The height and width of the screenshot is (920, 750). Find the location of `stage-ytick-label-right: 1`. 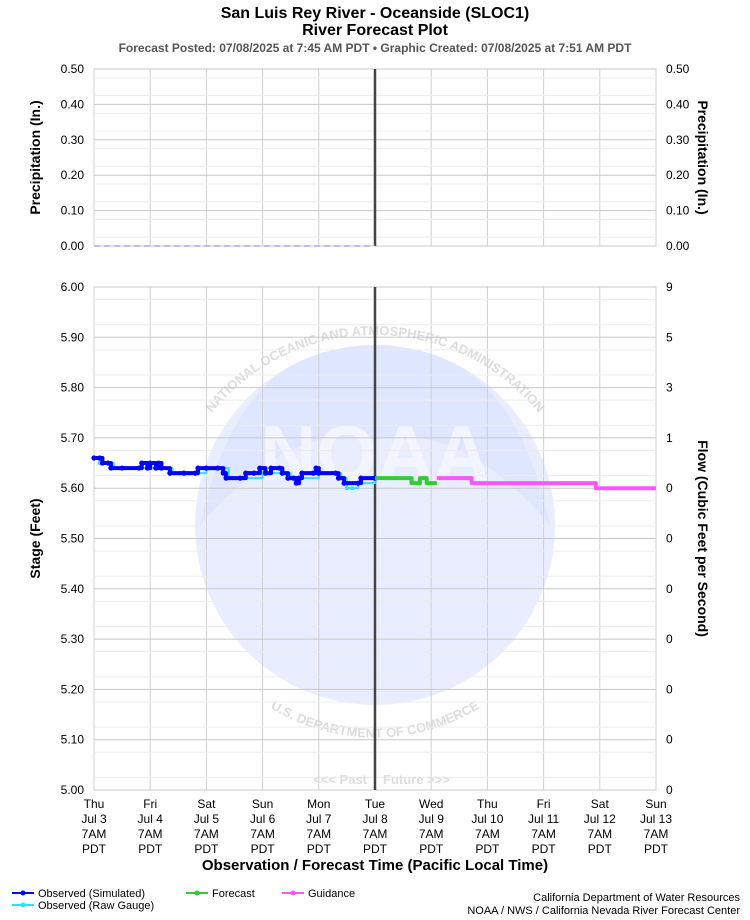

stage-ytick-label-right: 1 is located at coordinates (669, 438).